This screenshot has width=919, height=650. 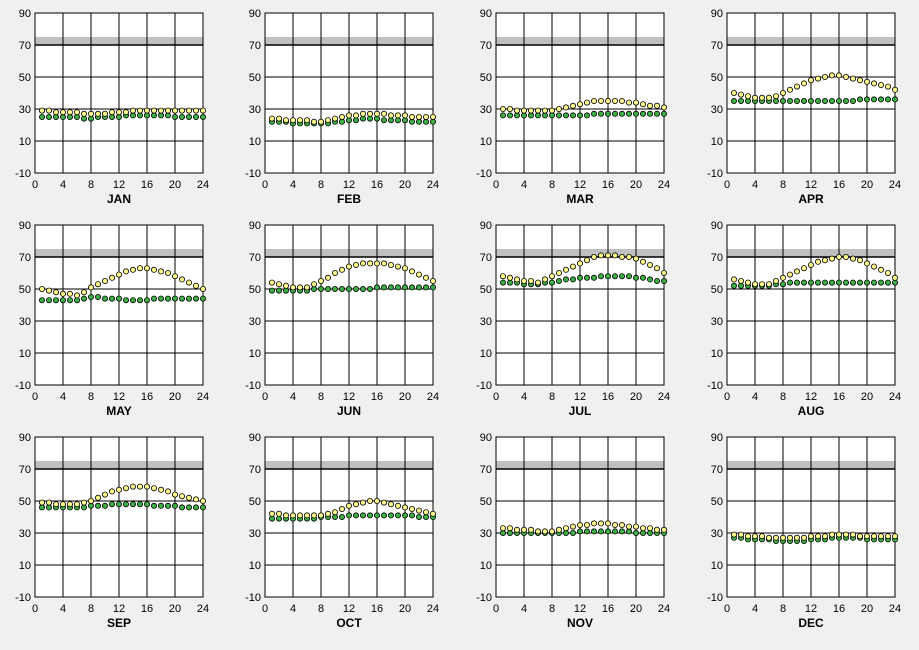 I want to click on y-tick-label: 70, so click(x=717, y=258).